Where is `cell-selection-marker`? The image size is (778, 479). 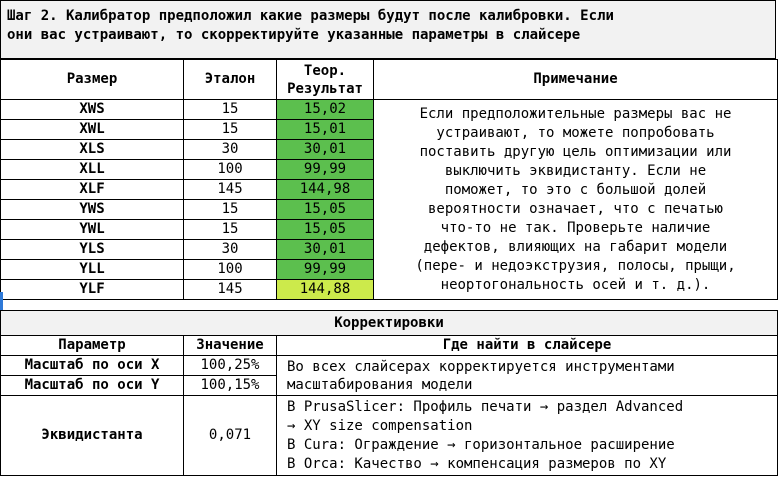 cell-selection-marker is located at coordinates (1, 301).